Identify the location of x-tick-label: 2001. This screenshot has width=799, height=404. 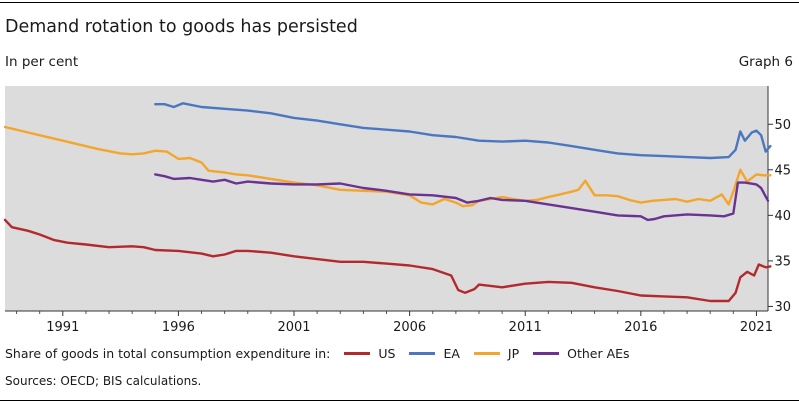
(293, 327).